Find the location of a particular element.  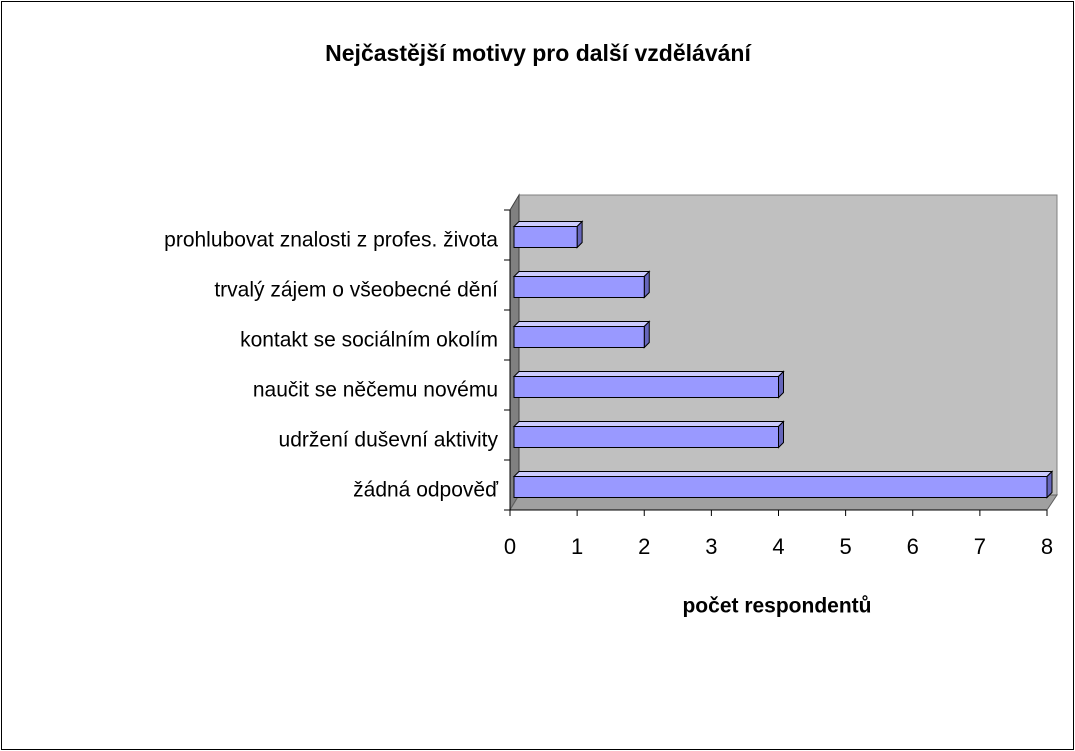

x-tick-label: 0 is located at coordinates (510, 546).